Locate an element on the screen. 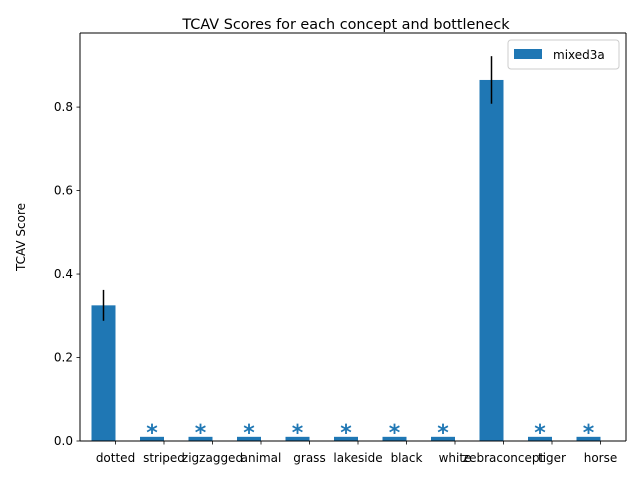 This screenshot has height=485, width=640. y-tick-label: 0.4 is located at coordinates (63, 274).